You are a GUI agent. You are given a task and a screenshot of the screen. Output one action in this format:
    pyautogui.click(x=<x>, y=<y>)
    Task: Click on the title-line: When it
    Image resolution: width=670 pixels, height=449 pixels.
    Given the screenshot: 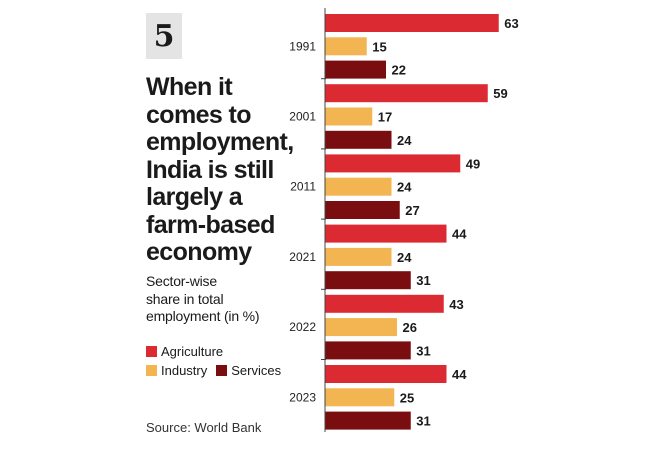 What is the action you would take?
    pyautogui.click(x=189, y=87)
    